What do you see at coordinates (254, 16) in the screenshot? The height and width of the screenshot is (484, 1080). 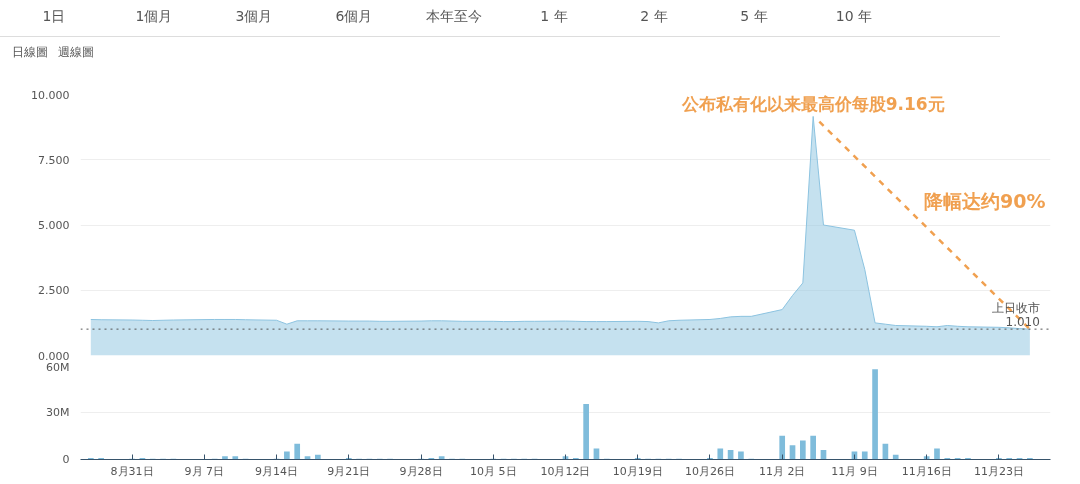 I see `text: 3個月` at bounding box center [254, 16].